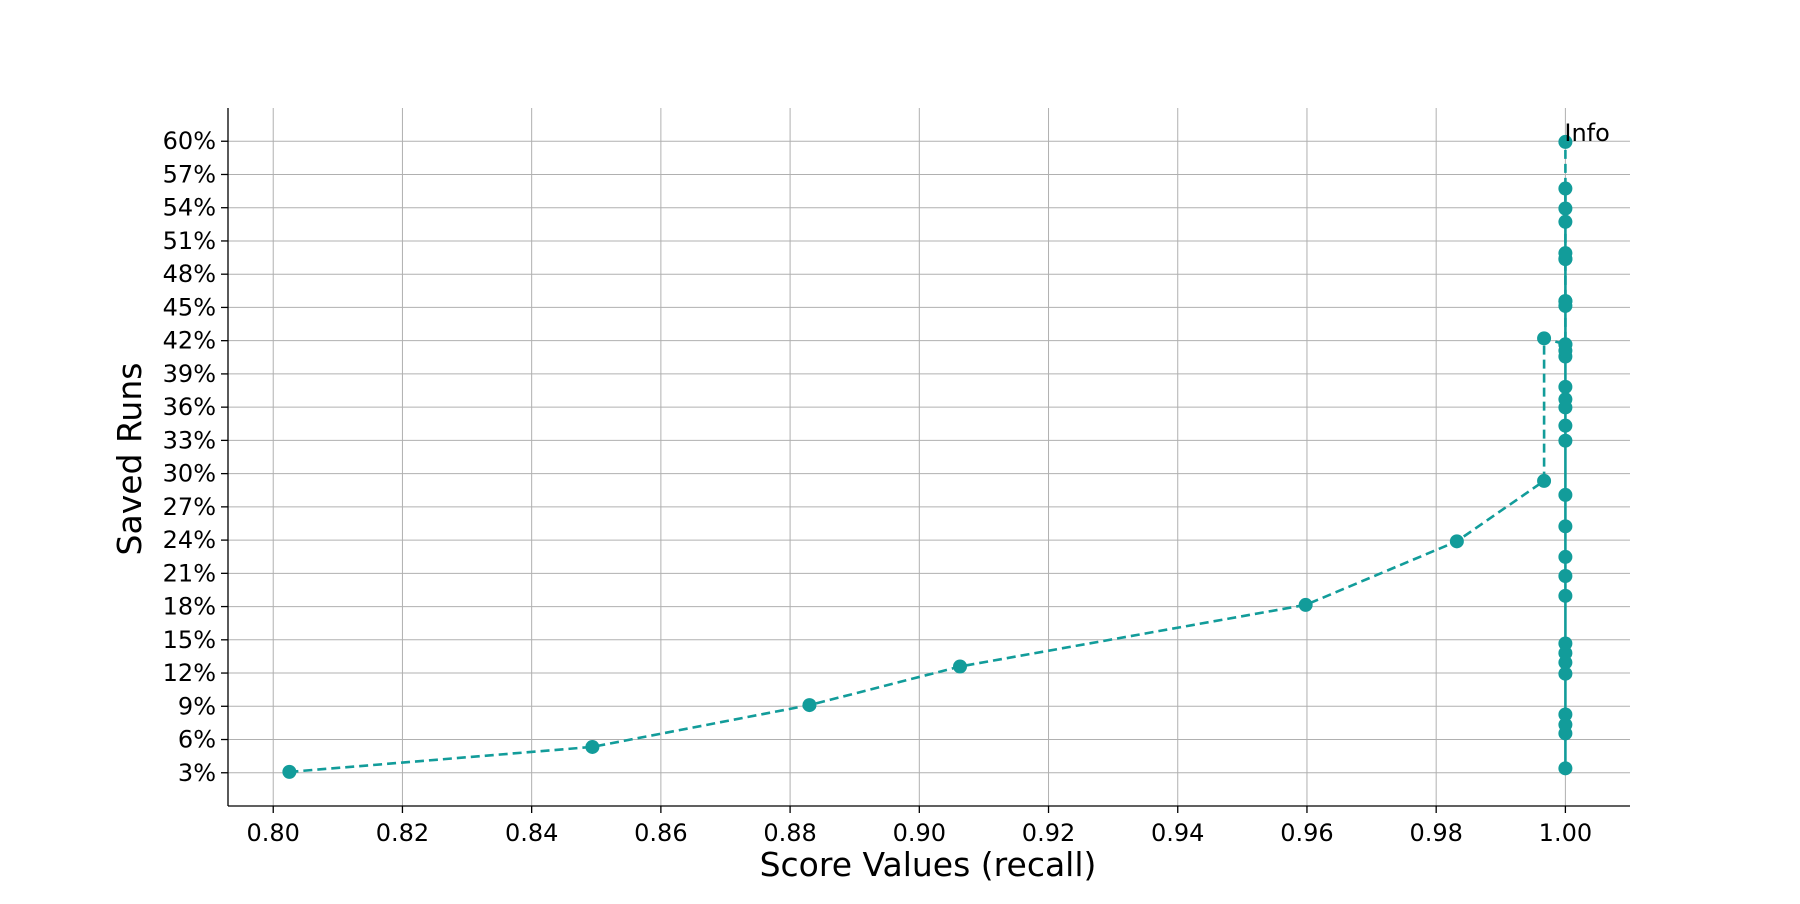 This screenshot has height=904, width=1800. What do you see at coordinates (189, 407) in the screenshot?
I see `y-tick-label: 36%` at bounding box center [189, 407].